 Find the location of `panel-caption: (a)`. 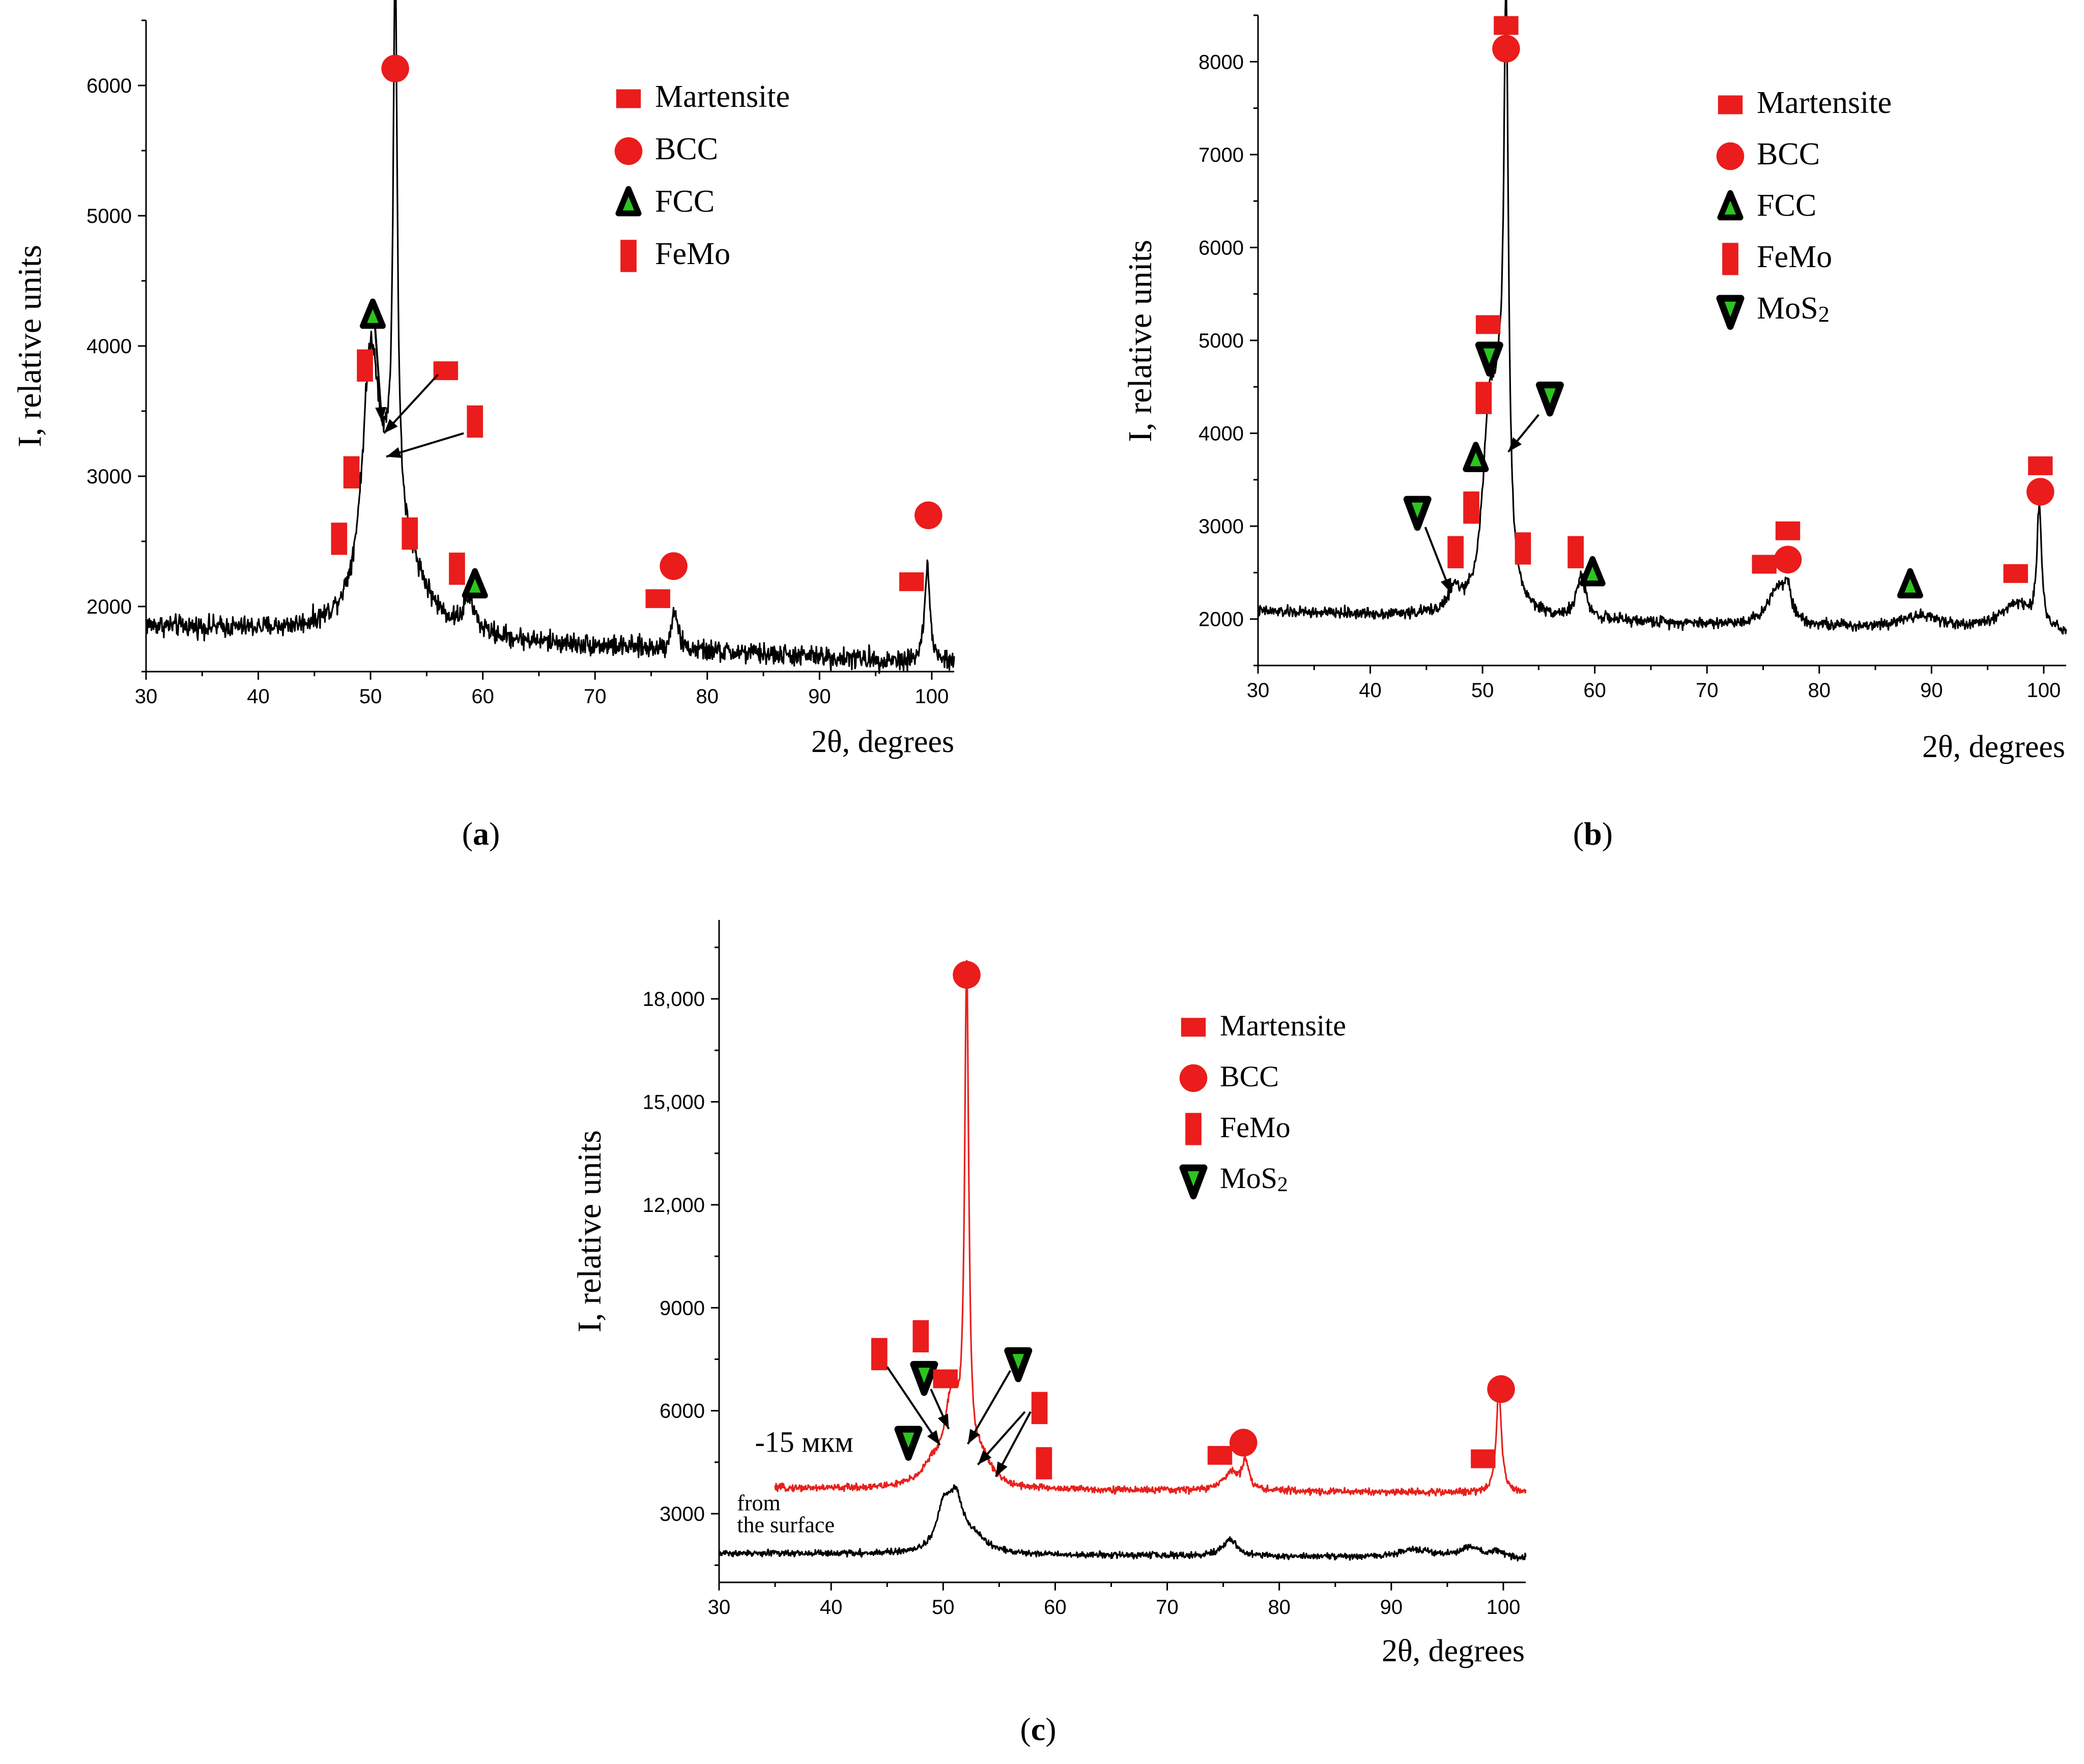

panel-caption: (a) is located at coordinates (481, 834).